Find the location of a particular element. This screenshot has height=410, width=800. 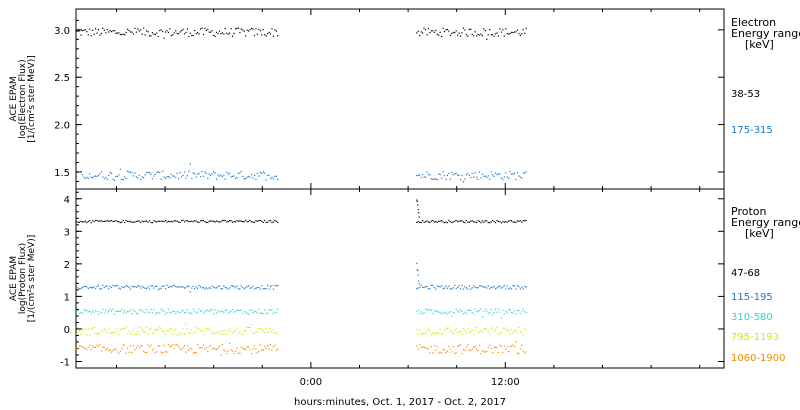

y-tick-label: 3.0 is located at coordinates (62, 31).